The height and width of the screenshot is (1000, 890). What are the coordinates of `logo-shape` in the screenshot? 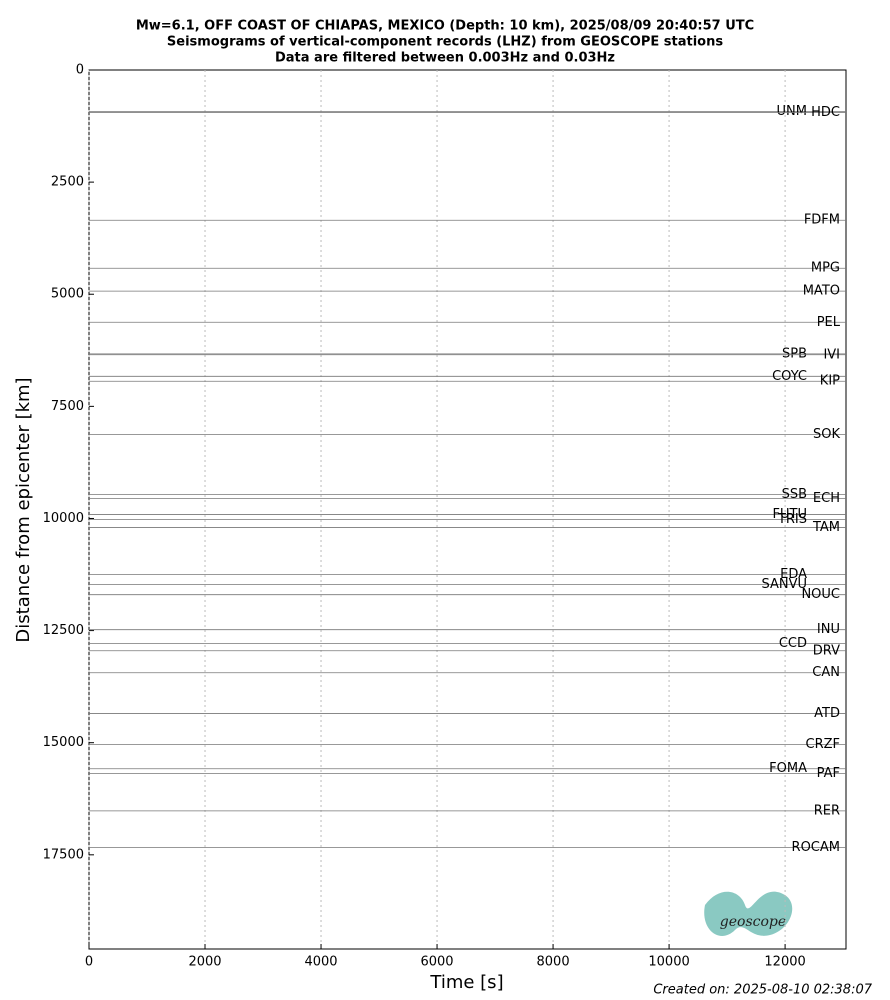 It's located at (748, 913).